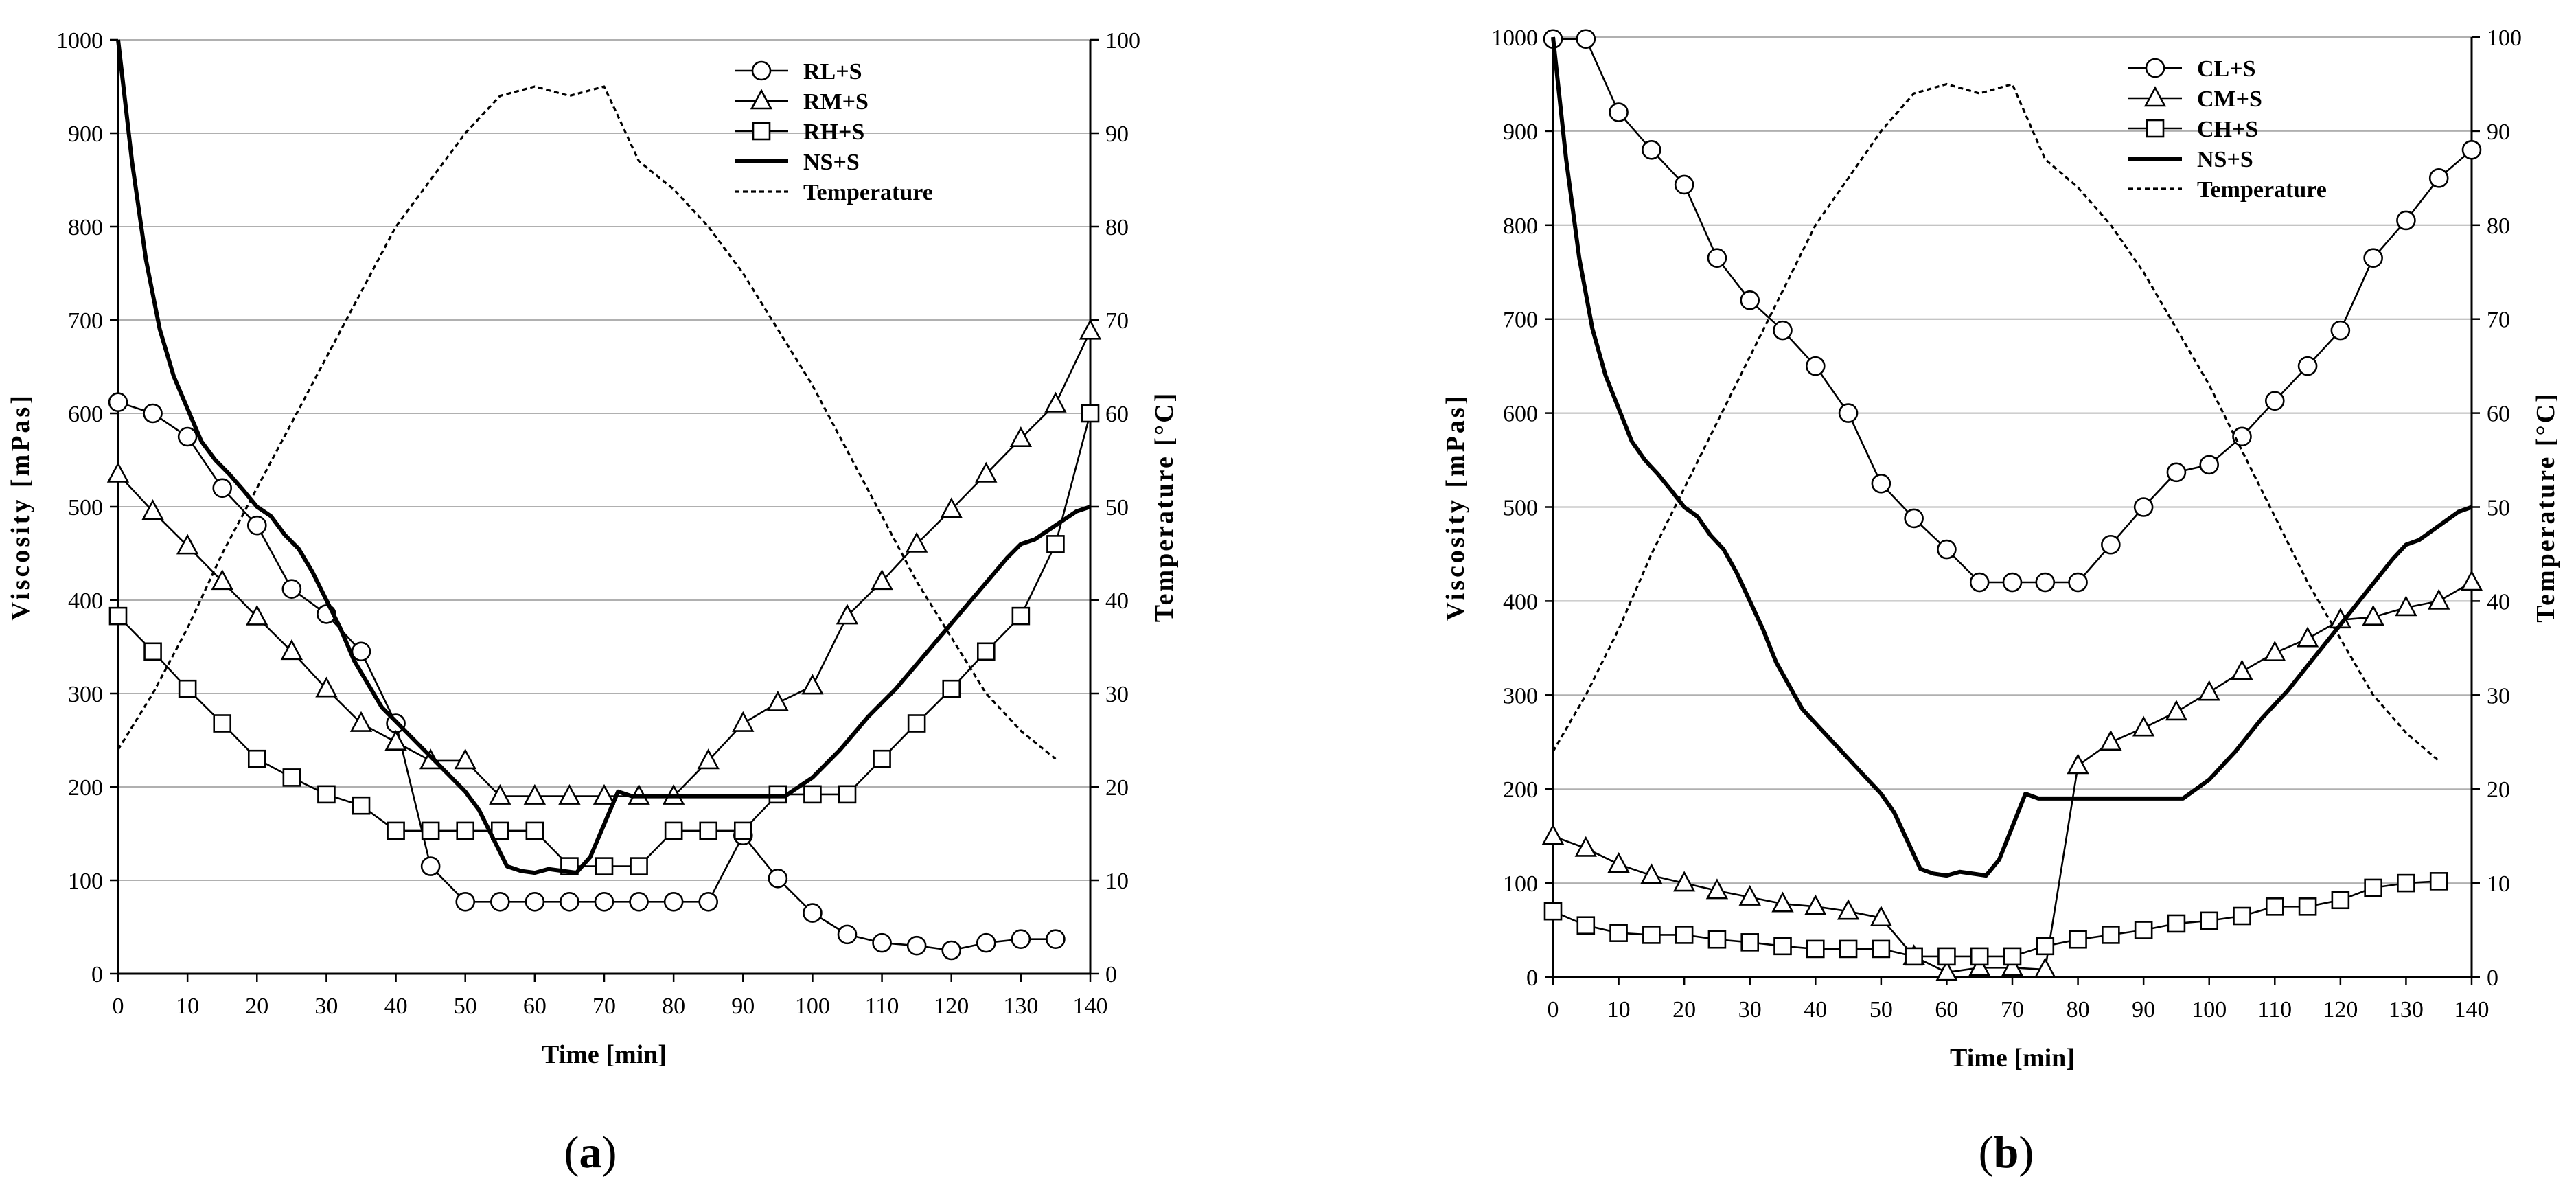 The image size is (2576, 1203). Describe the element at coordinates (187, 1006) in the screenshot. I see `x-tick-label: 10` at that location.